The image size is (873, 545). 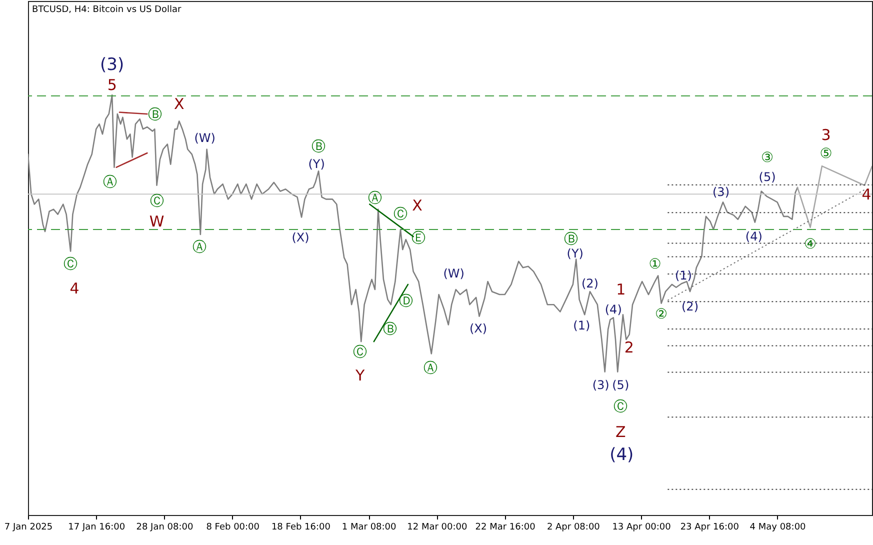 I want to click on annotation: 1, so click(x=621, y=289).